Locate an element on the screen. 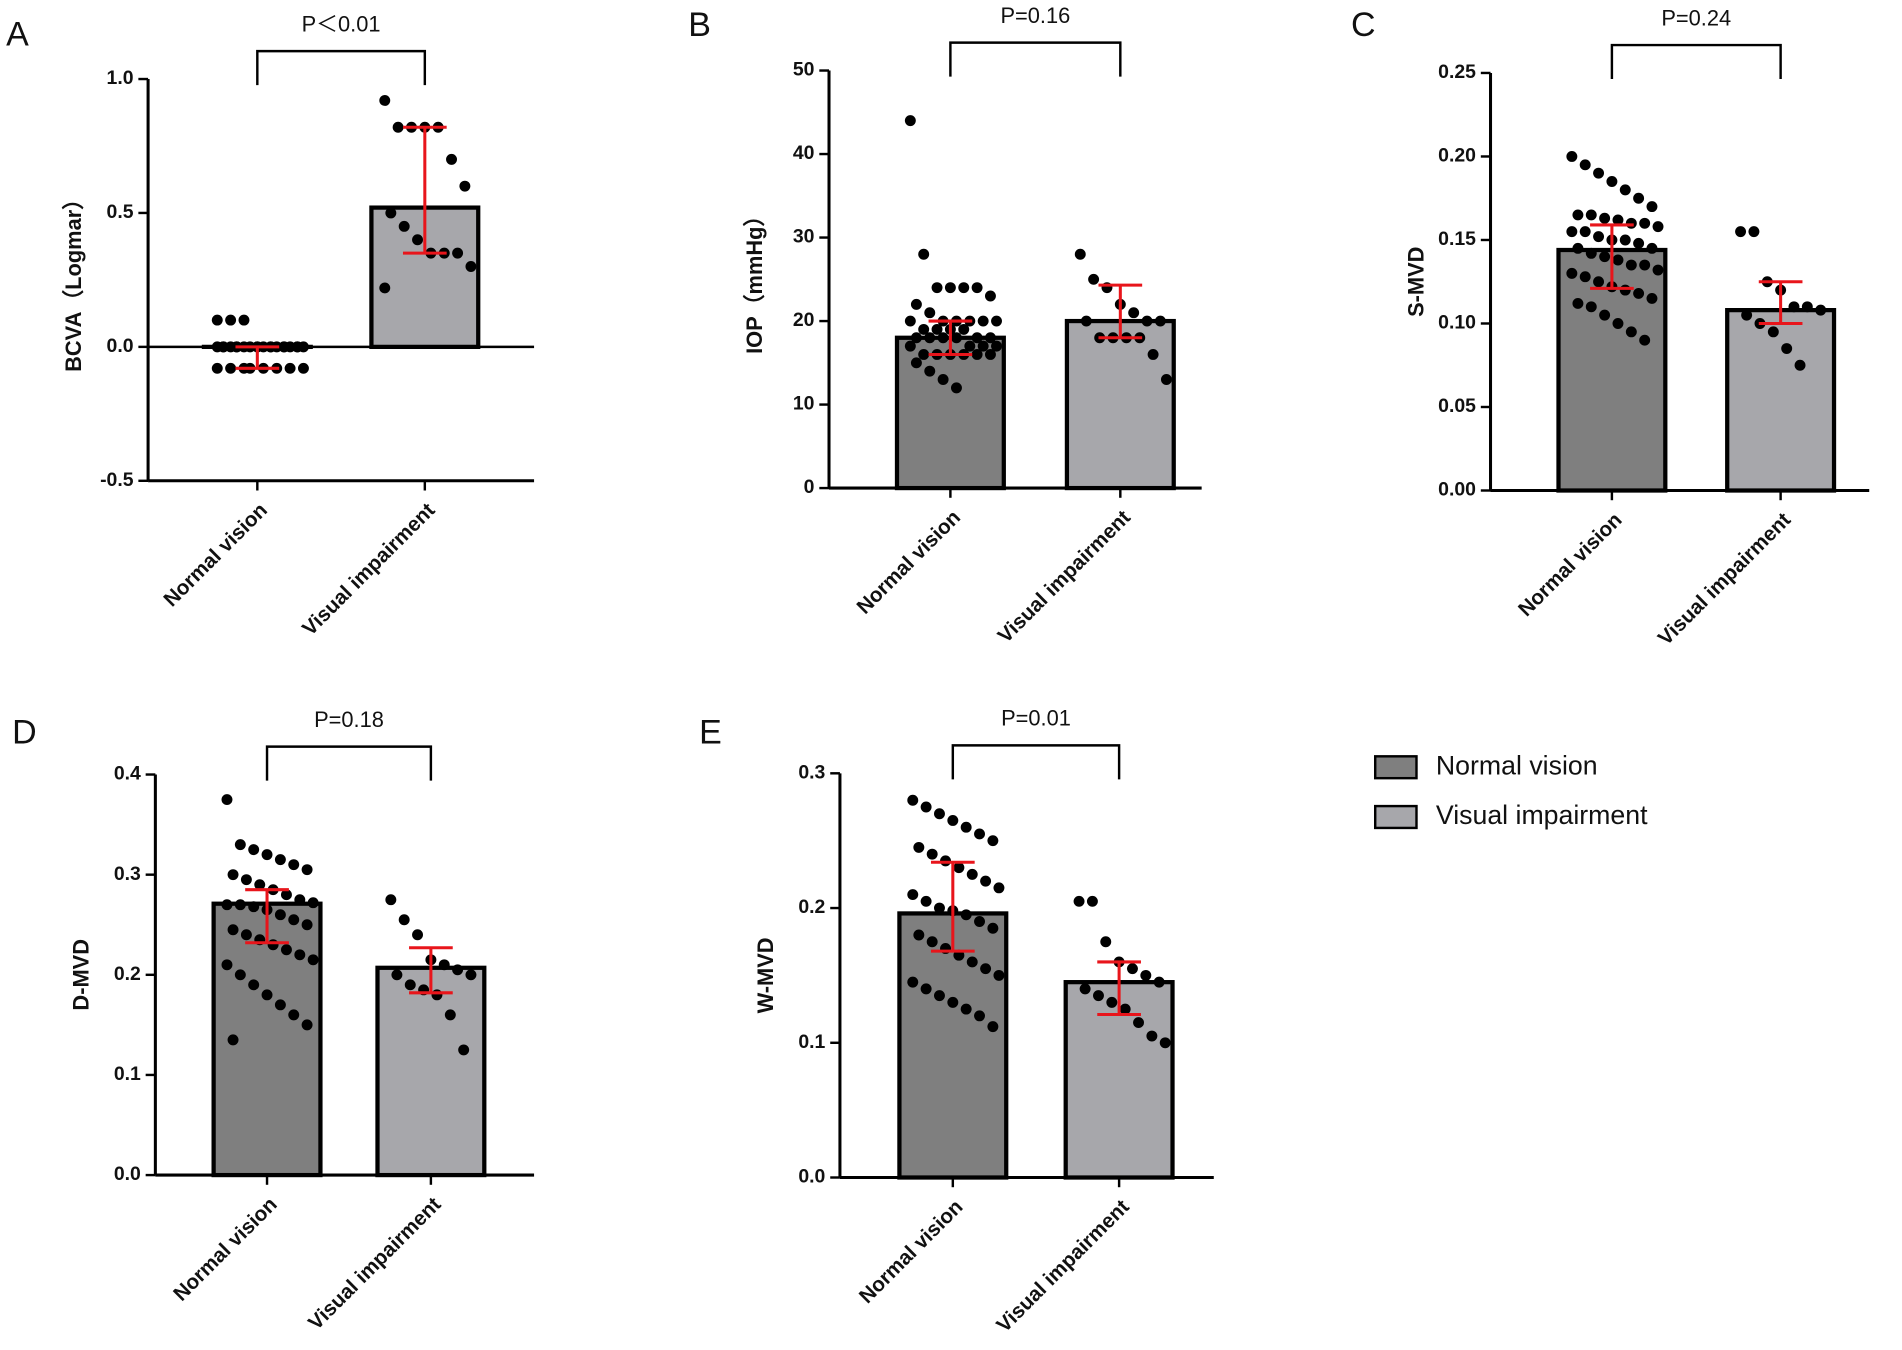 The image size is (1902, 1350). y-tick-label: 0.05 is located at coordinates (1457, 406).